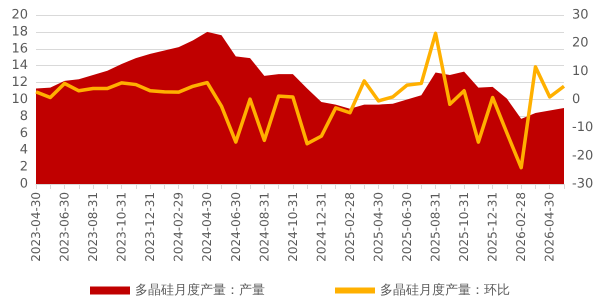 The width and height of the screenshot is (600, 304). What do you see at coordinates (24, 167) in the screenshot?
I see `y-tick-label: 2` at bounding box center [24, 167].